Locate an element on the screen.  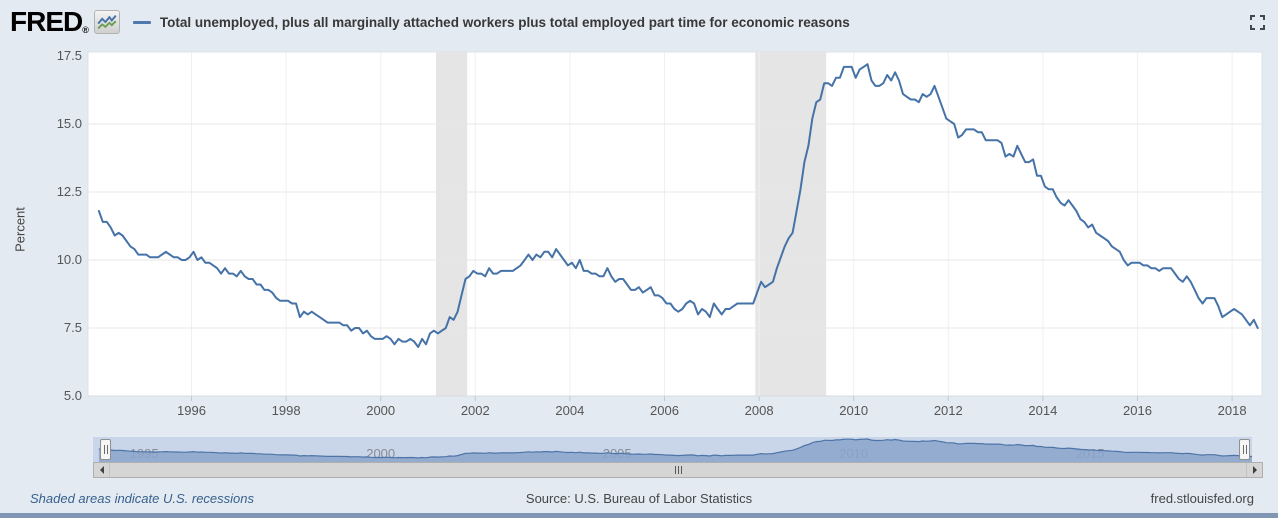
scrollbar is located at coordinates (678, 470).